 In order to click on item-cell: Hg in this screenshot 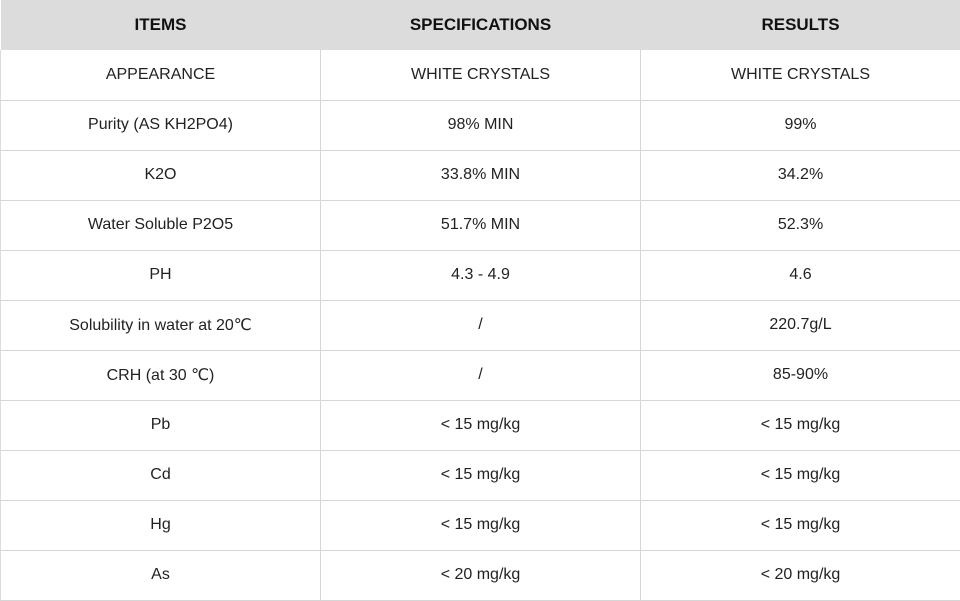, I will do `click(161, 525)`.